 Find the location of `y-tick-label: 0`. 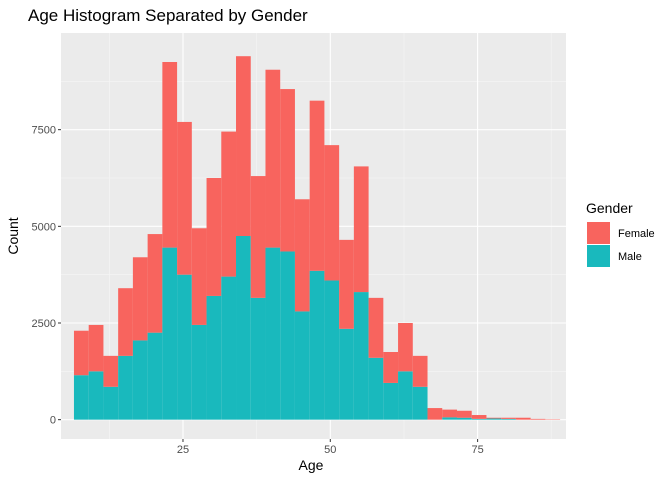

y-tick-label: 0 is located at coordinates (53, 421).